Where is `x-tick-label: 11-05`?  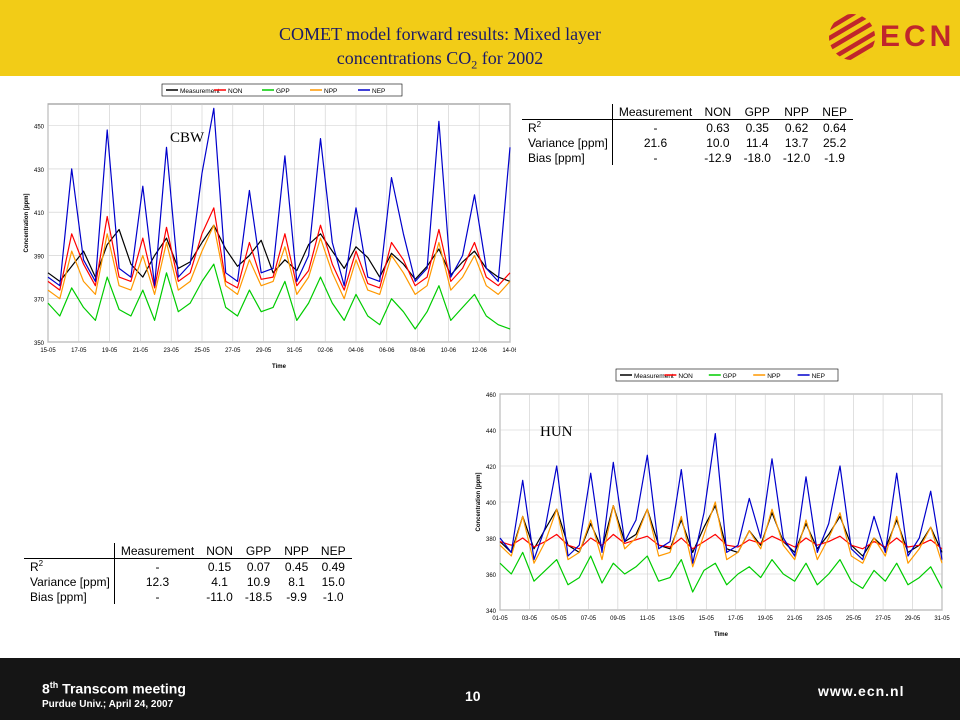
x-tick-label: 11-05 is located at coordinates (648, 619).